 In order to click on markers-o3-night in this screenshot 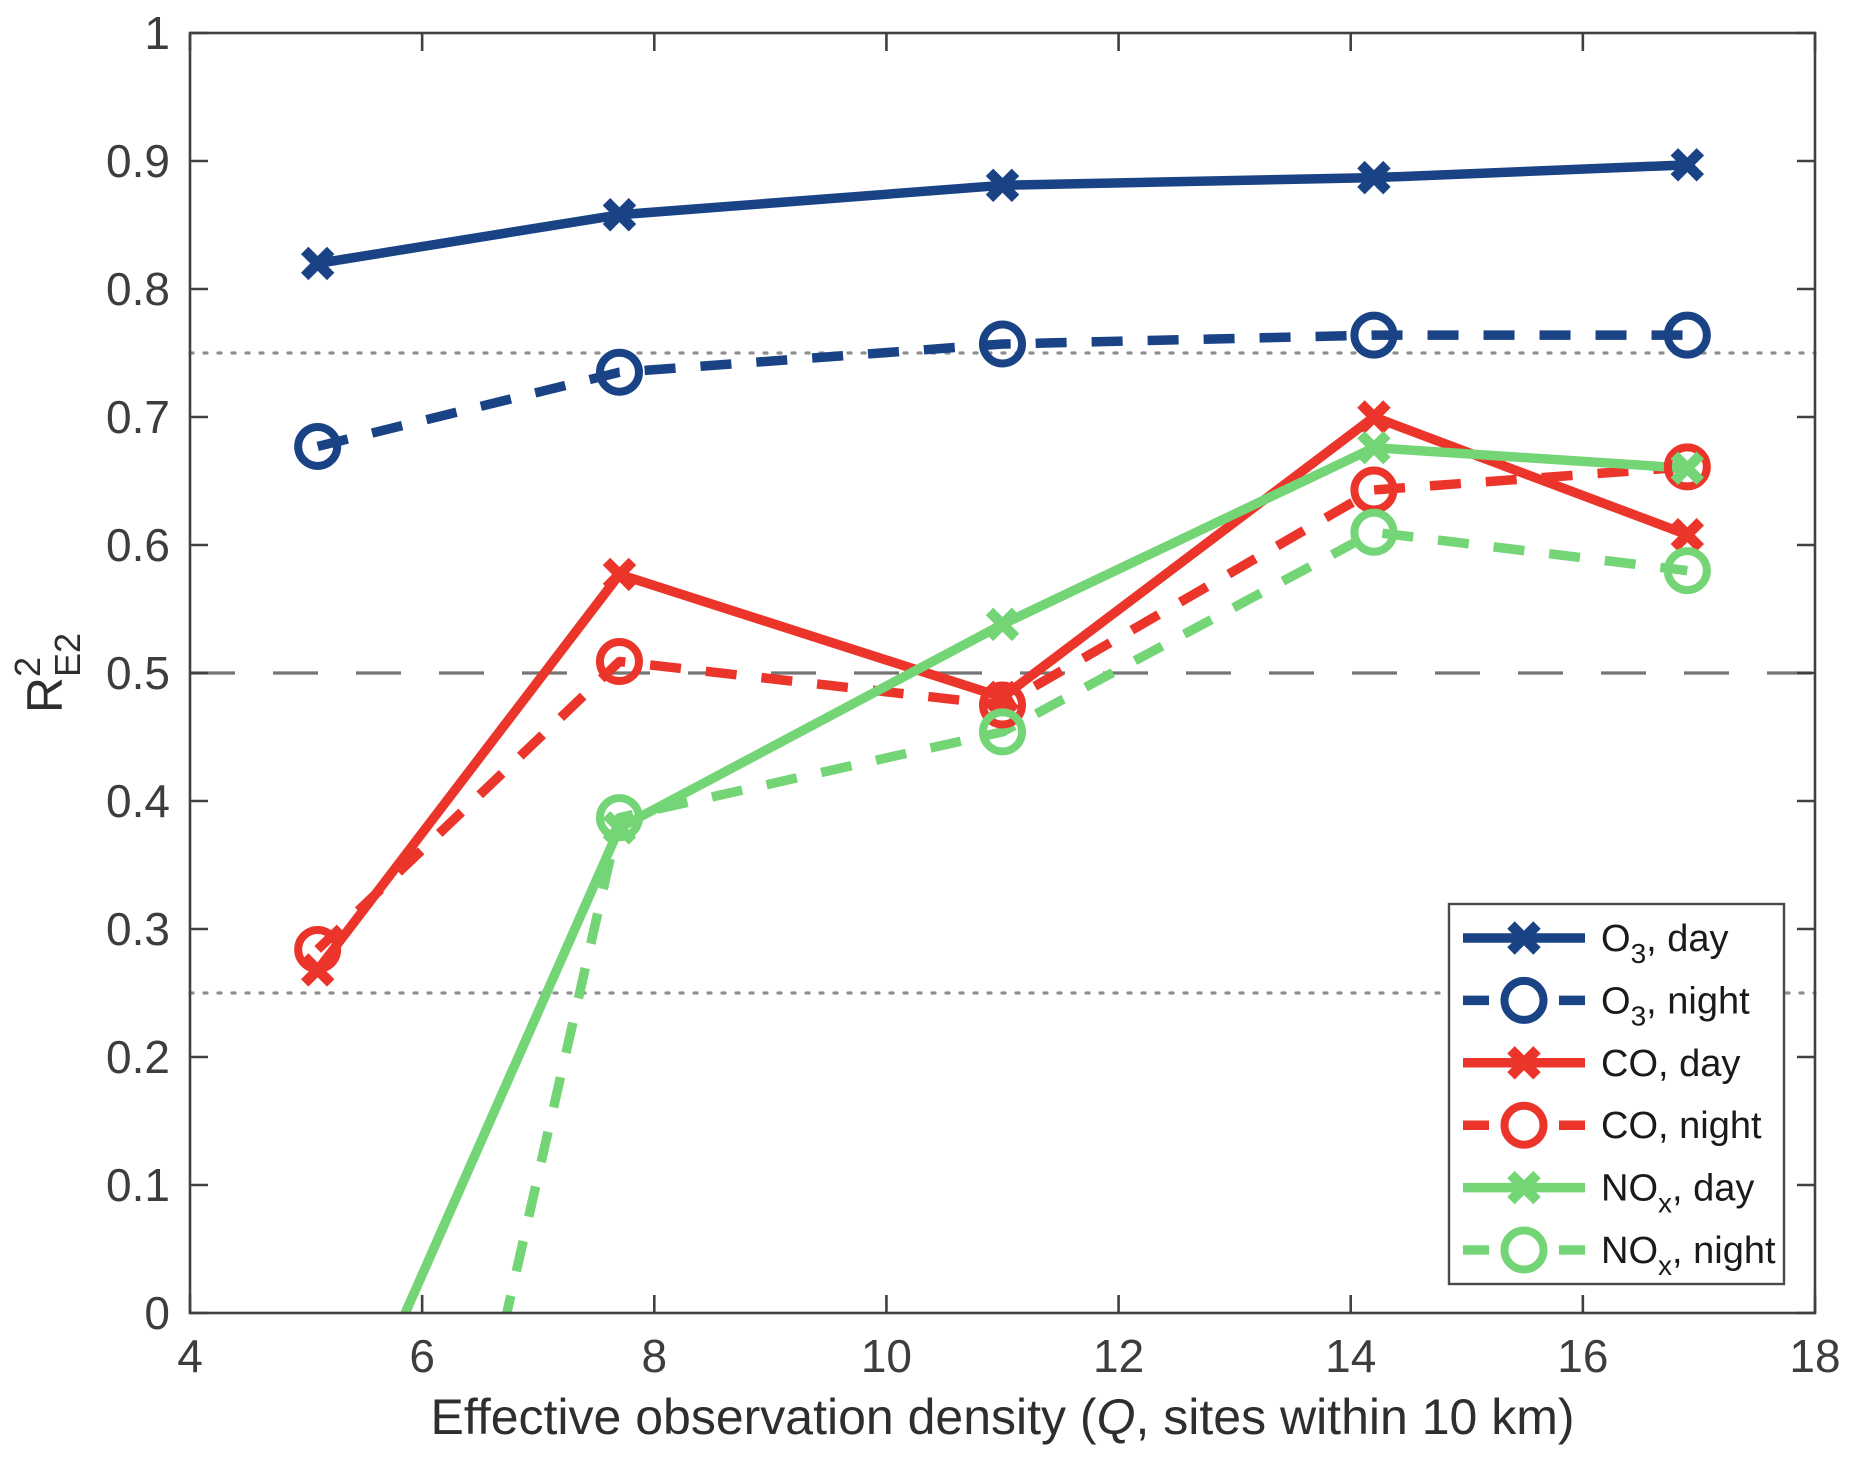, I will do `click(1002, 390)`.